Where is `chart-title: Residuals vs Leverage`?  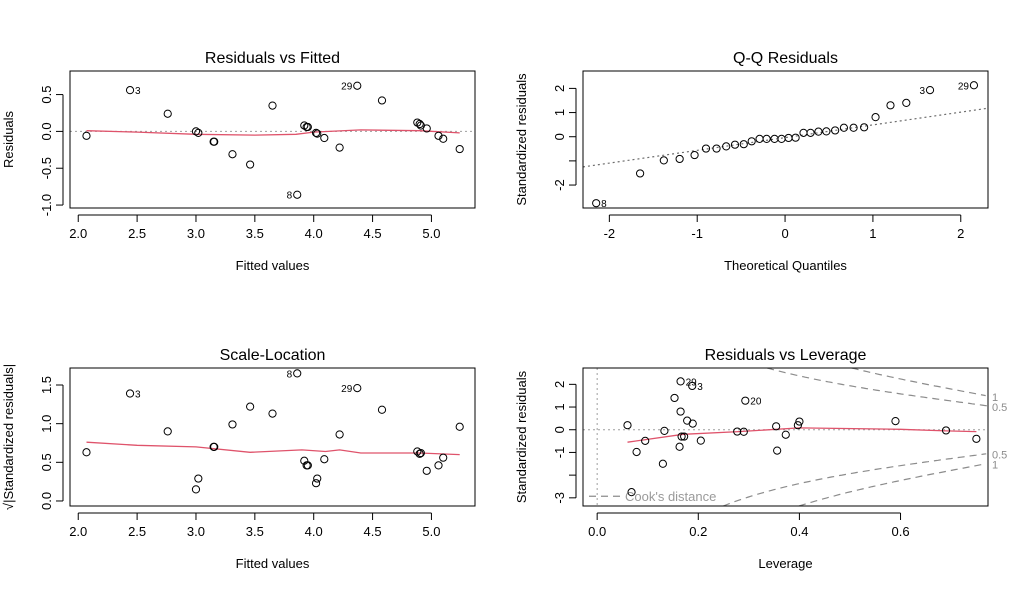
chart-title: Residuals vs Leverage is located at coordinates (786, 355).